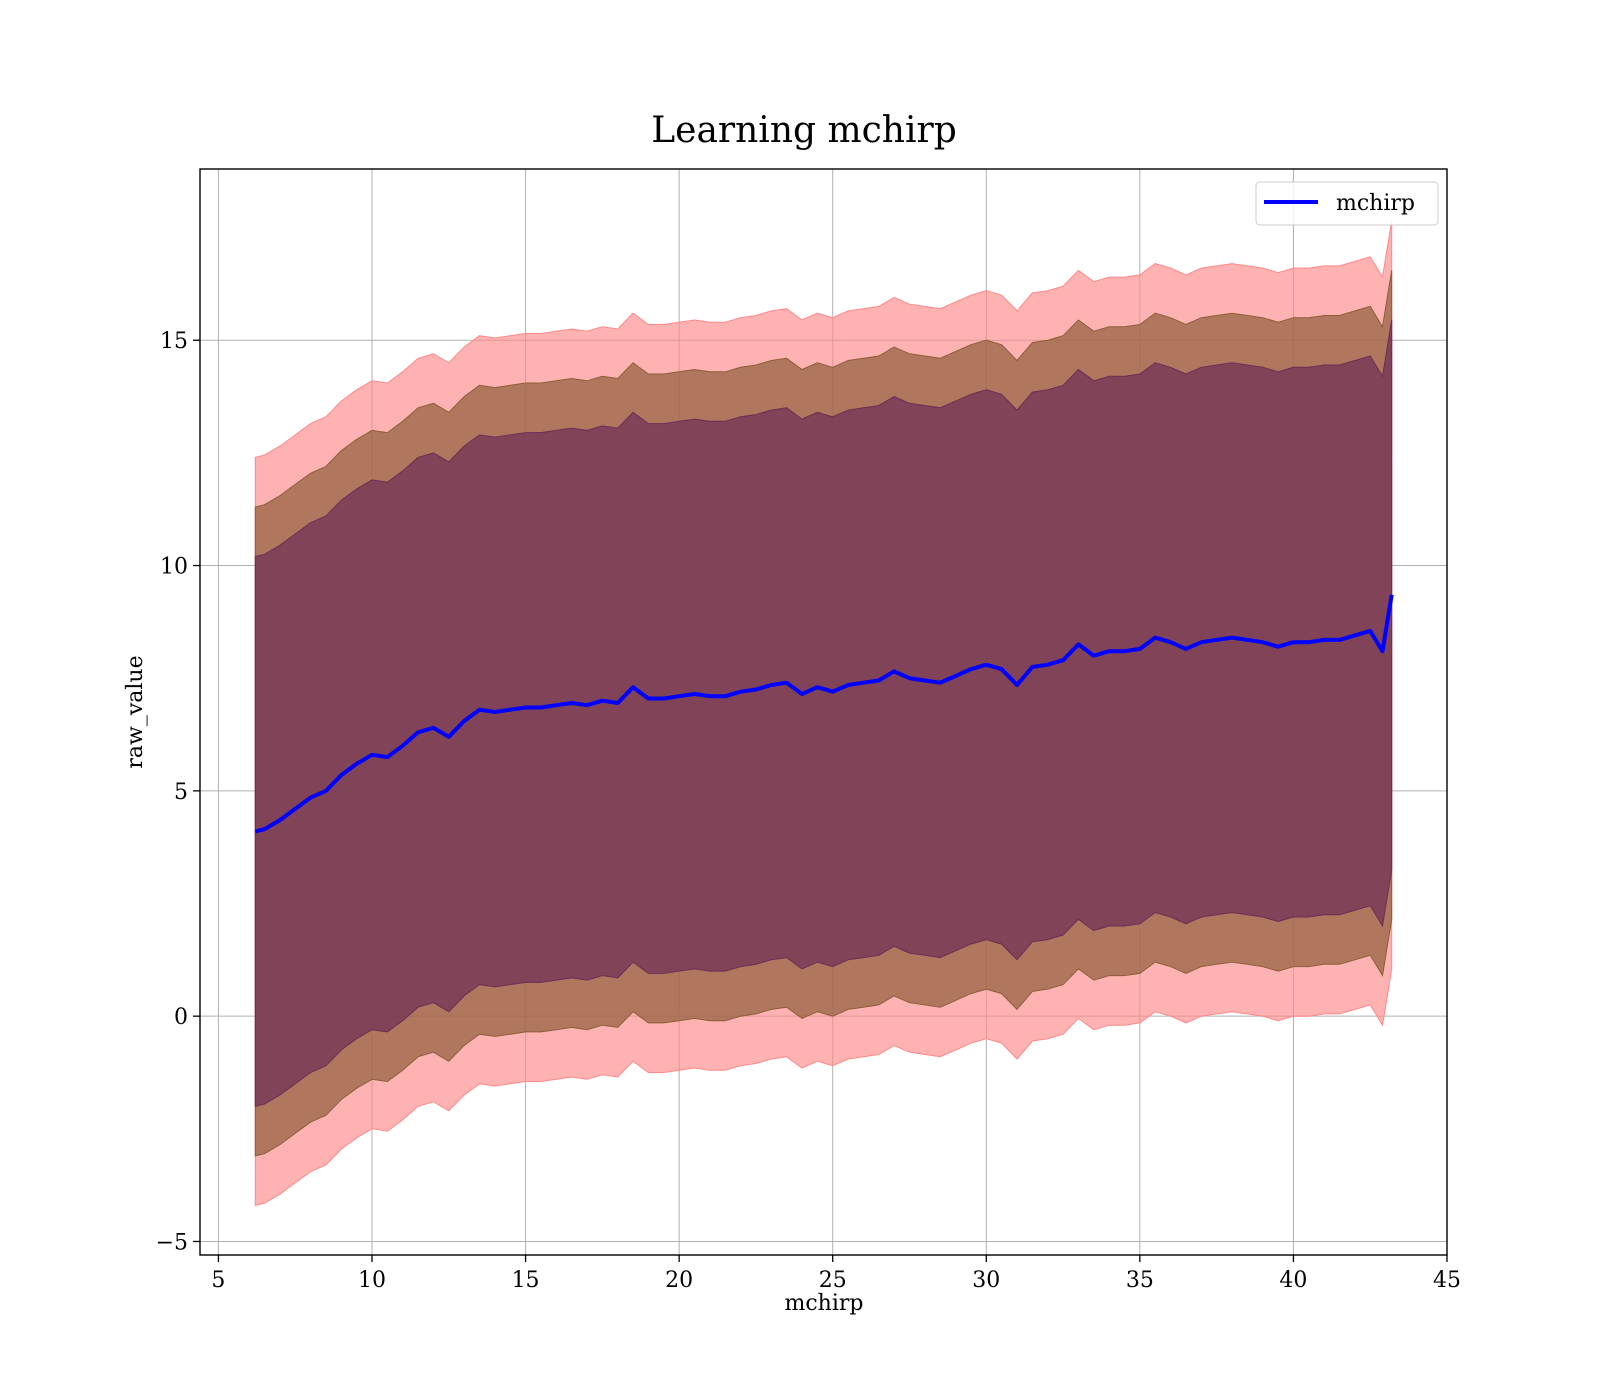  Describe the element at coordinates (804, 130) in the screenshot. I see `chart-title: Learning mchirp` at that location.